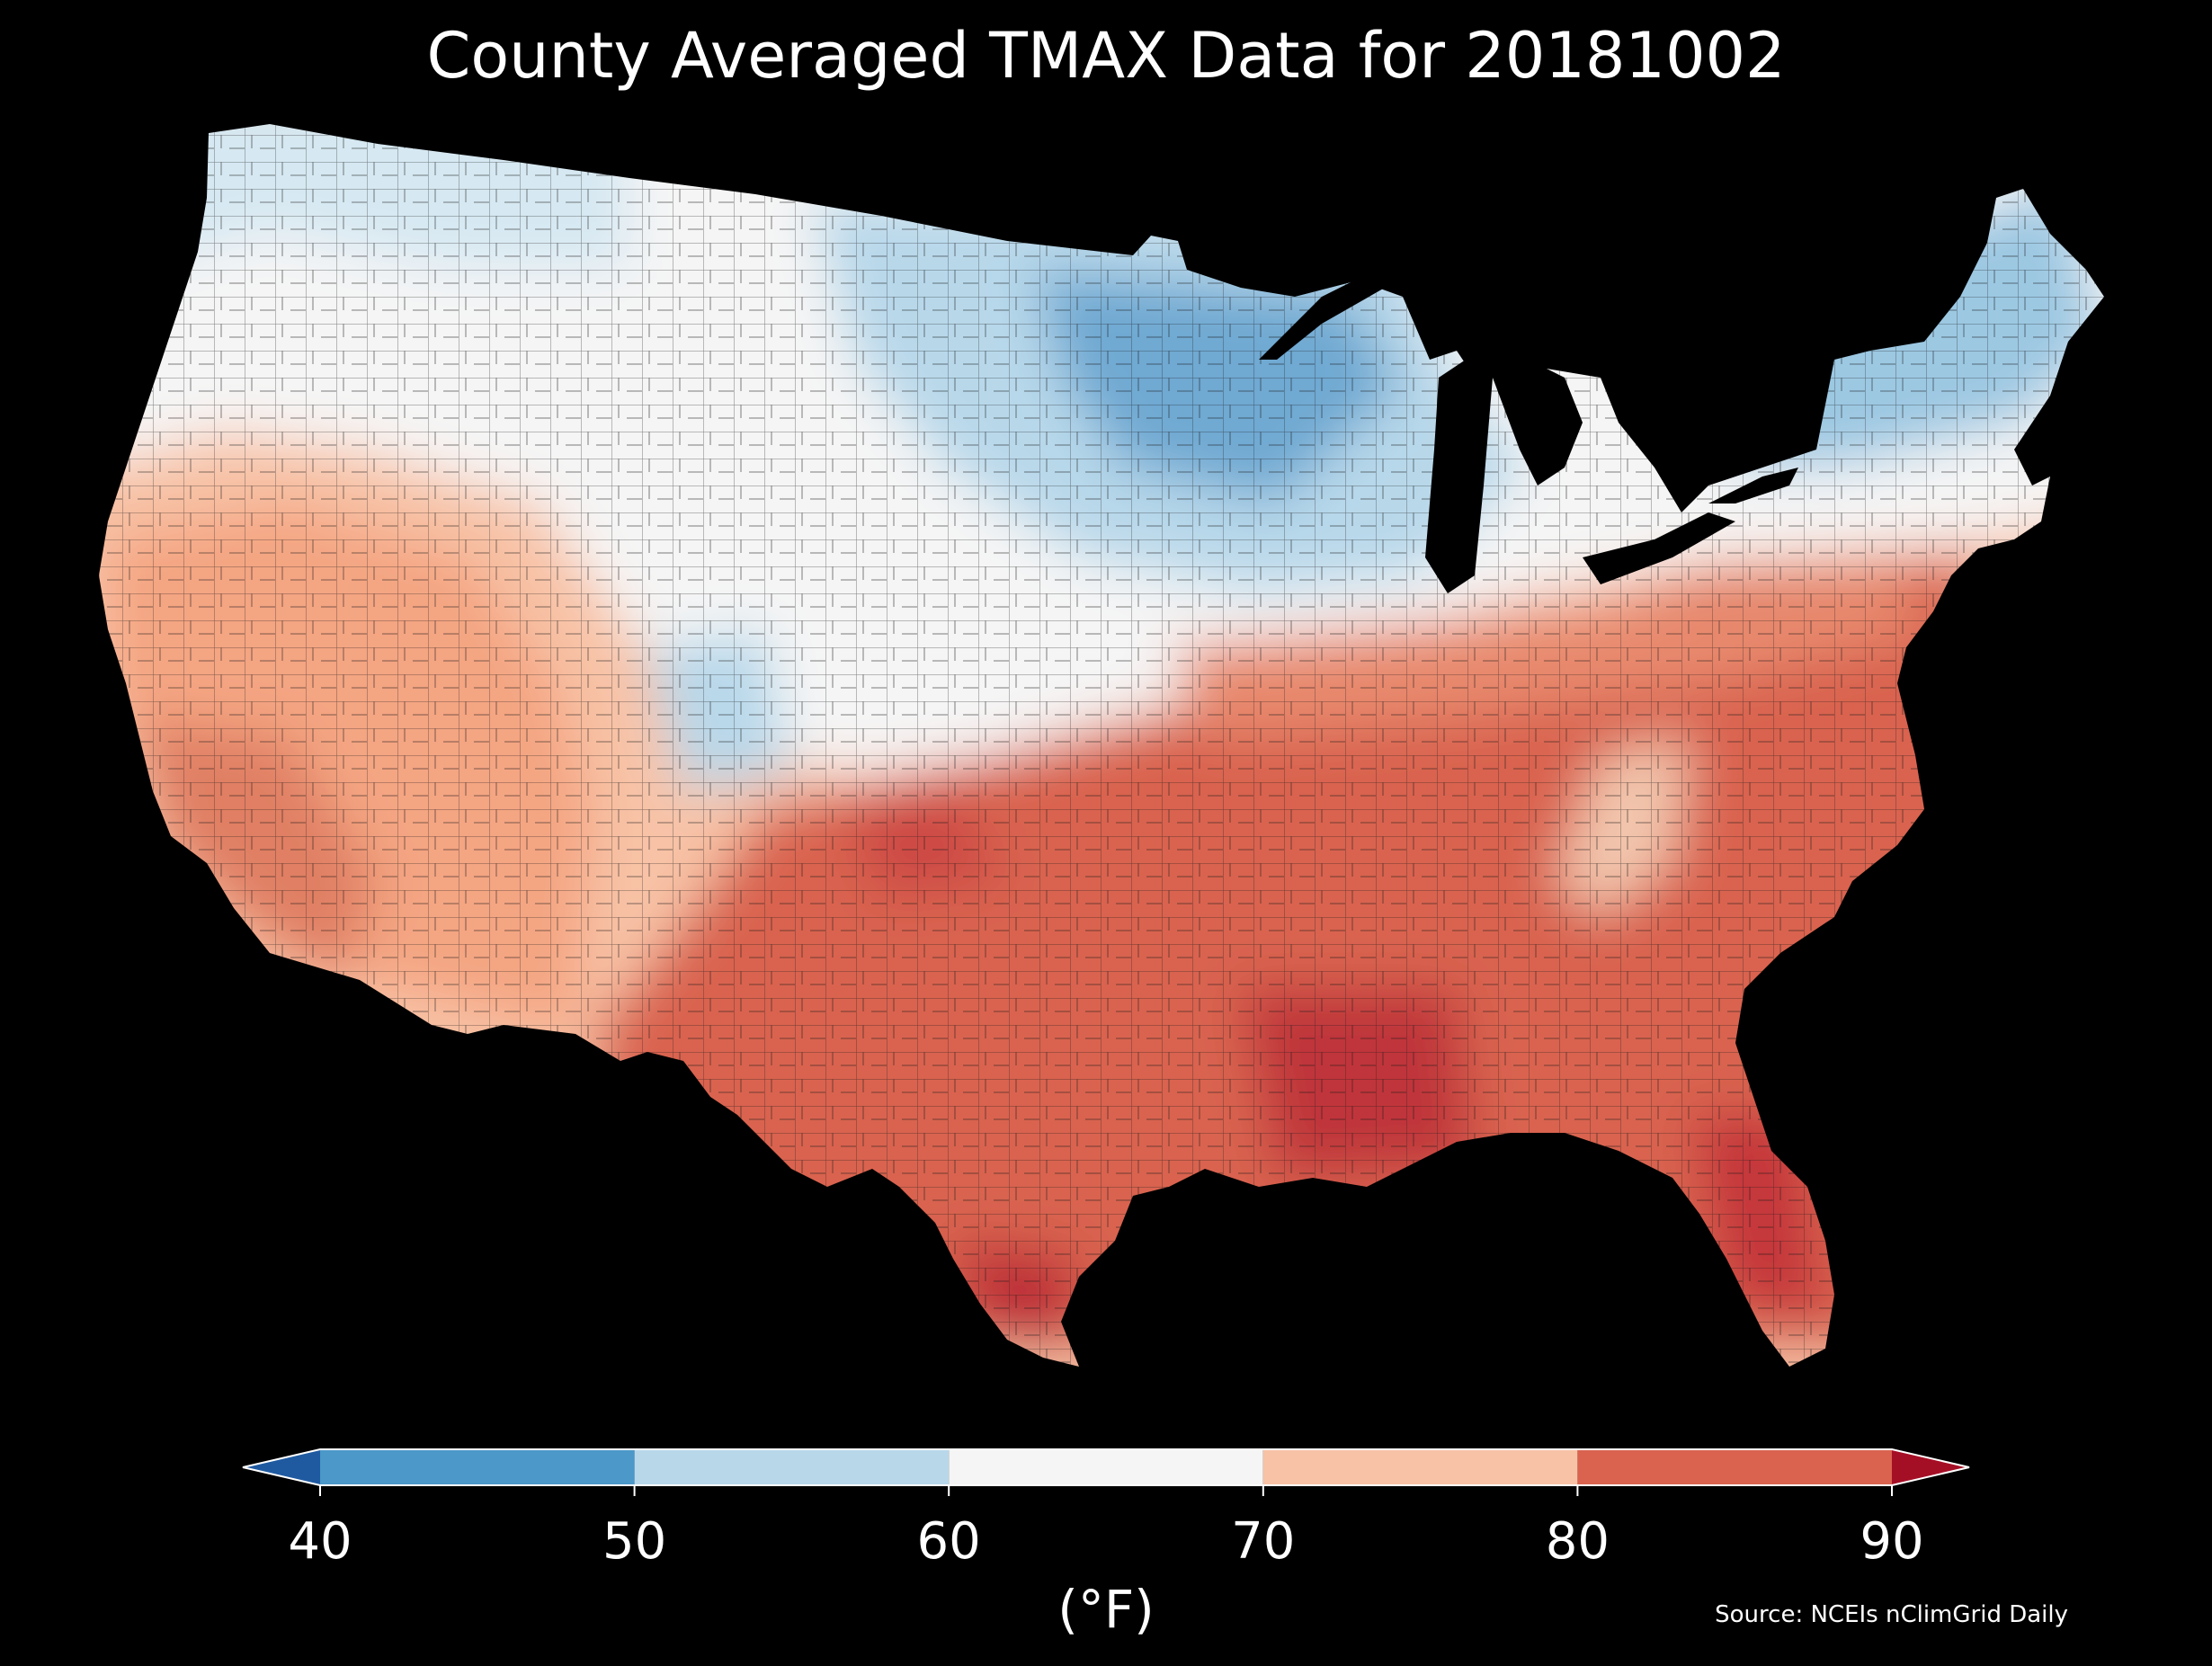 This screenshot has height=1666, width=2212. What do you see at coordinates (1263, 1542) in the screenshot?
I see `colorbar-tick-label: 70` at bounding box center [1263, 1542].